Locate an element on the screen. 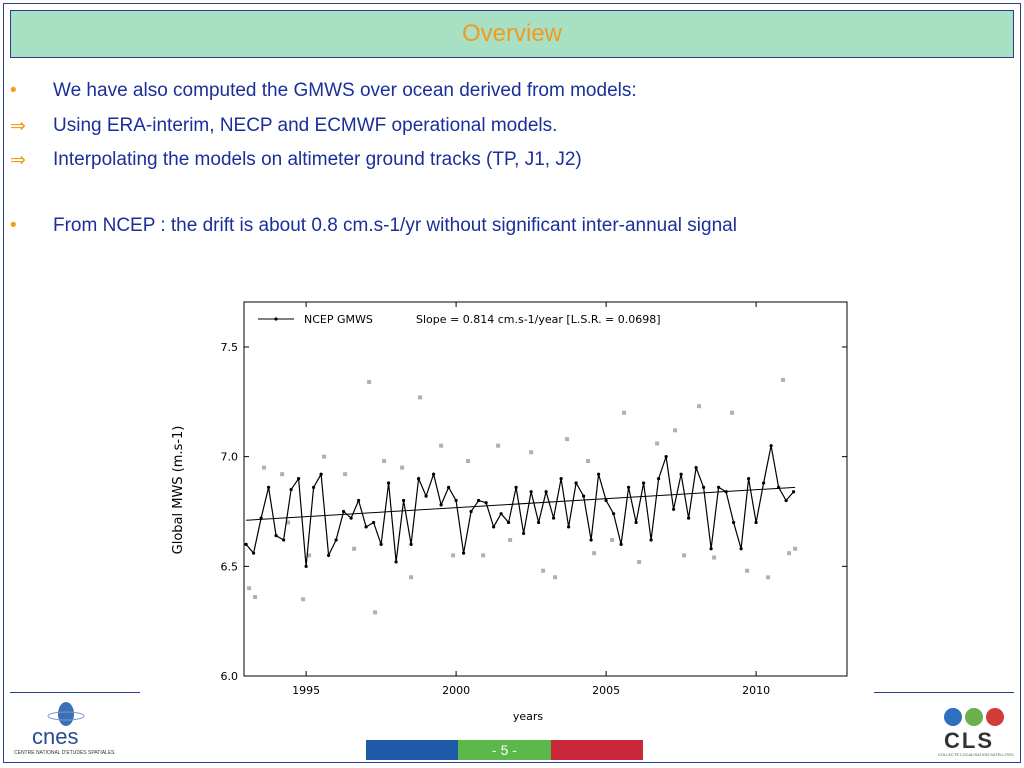 This screenshot has height=768, width=1024. cls-caption: COLLECTE LOCALISATION SATELLITES is located at coordinates (976, 754).